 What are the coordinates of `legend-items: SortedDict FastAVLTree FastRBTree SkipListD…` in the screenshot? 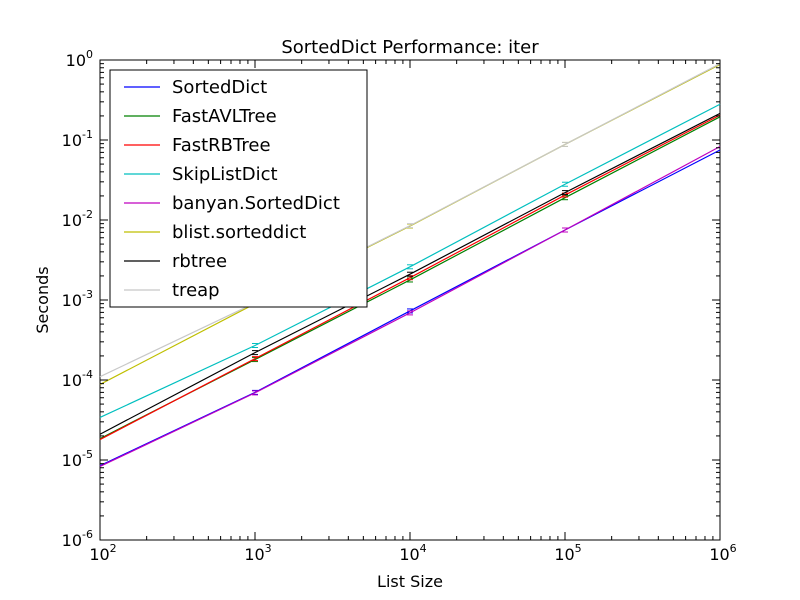 It's located at (232, 189).